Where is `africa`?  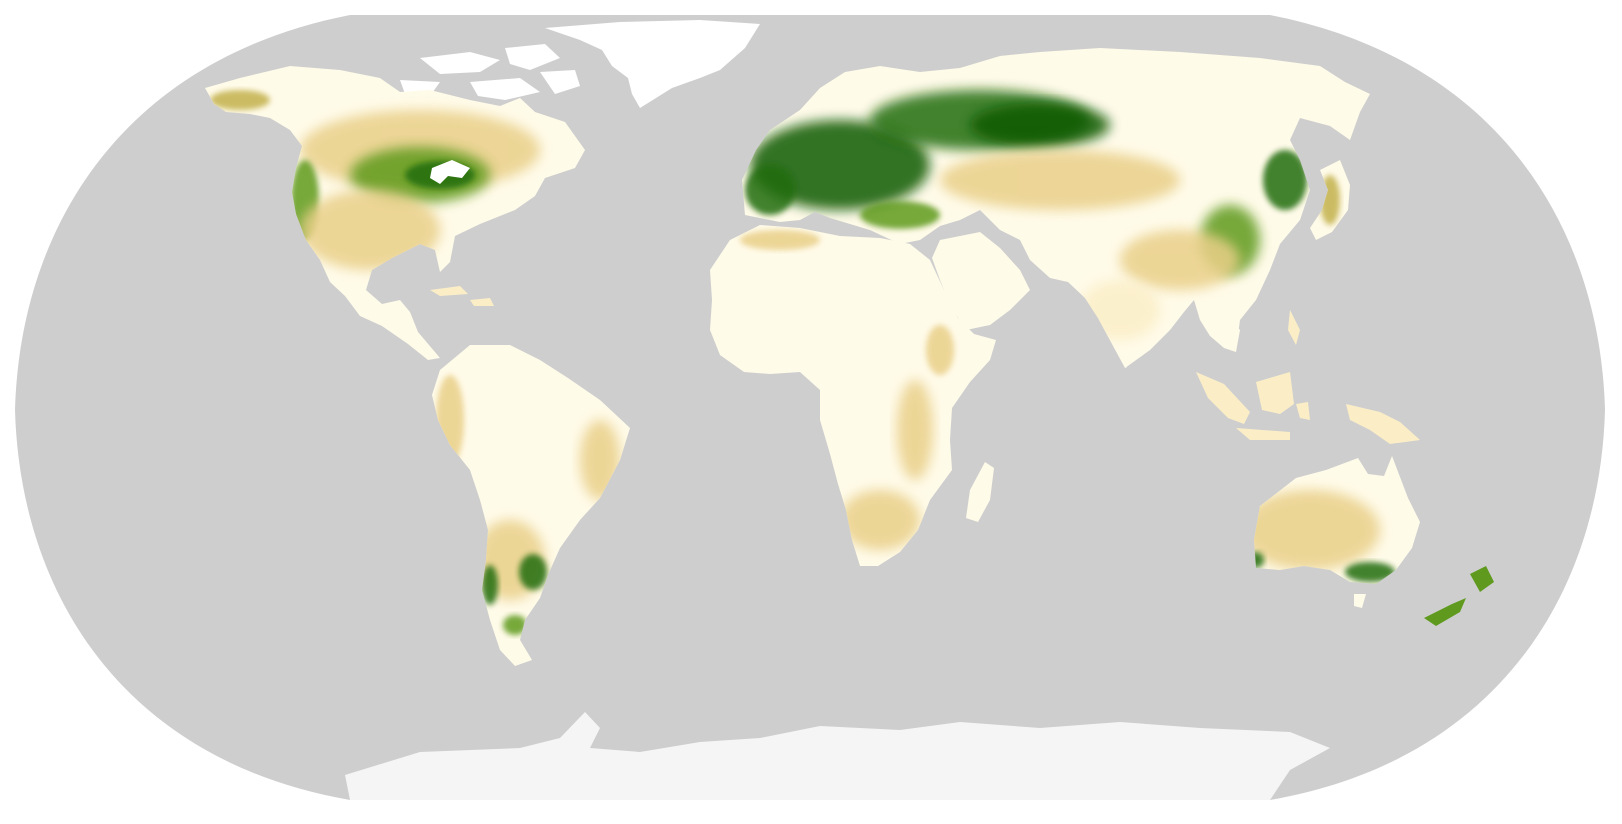 africa is located at coordinates (853, 395).